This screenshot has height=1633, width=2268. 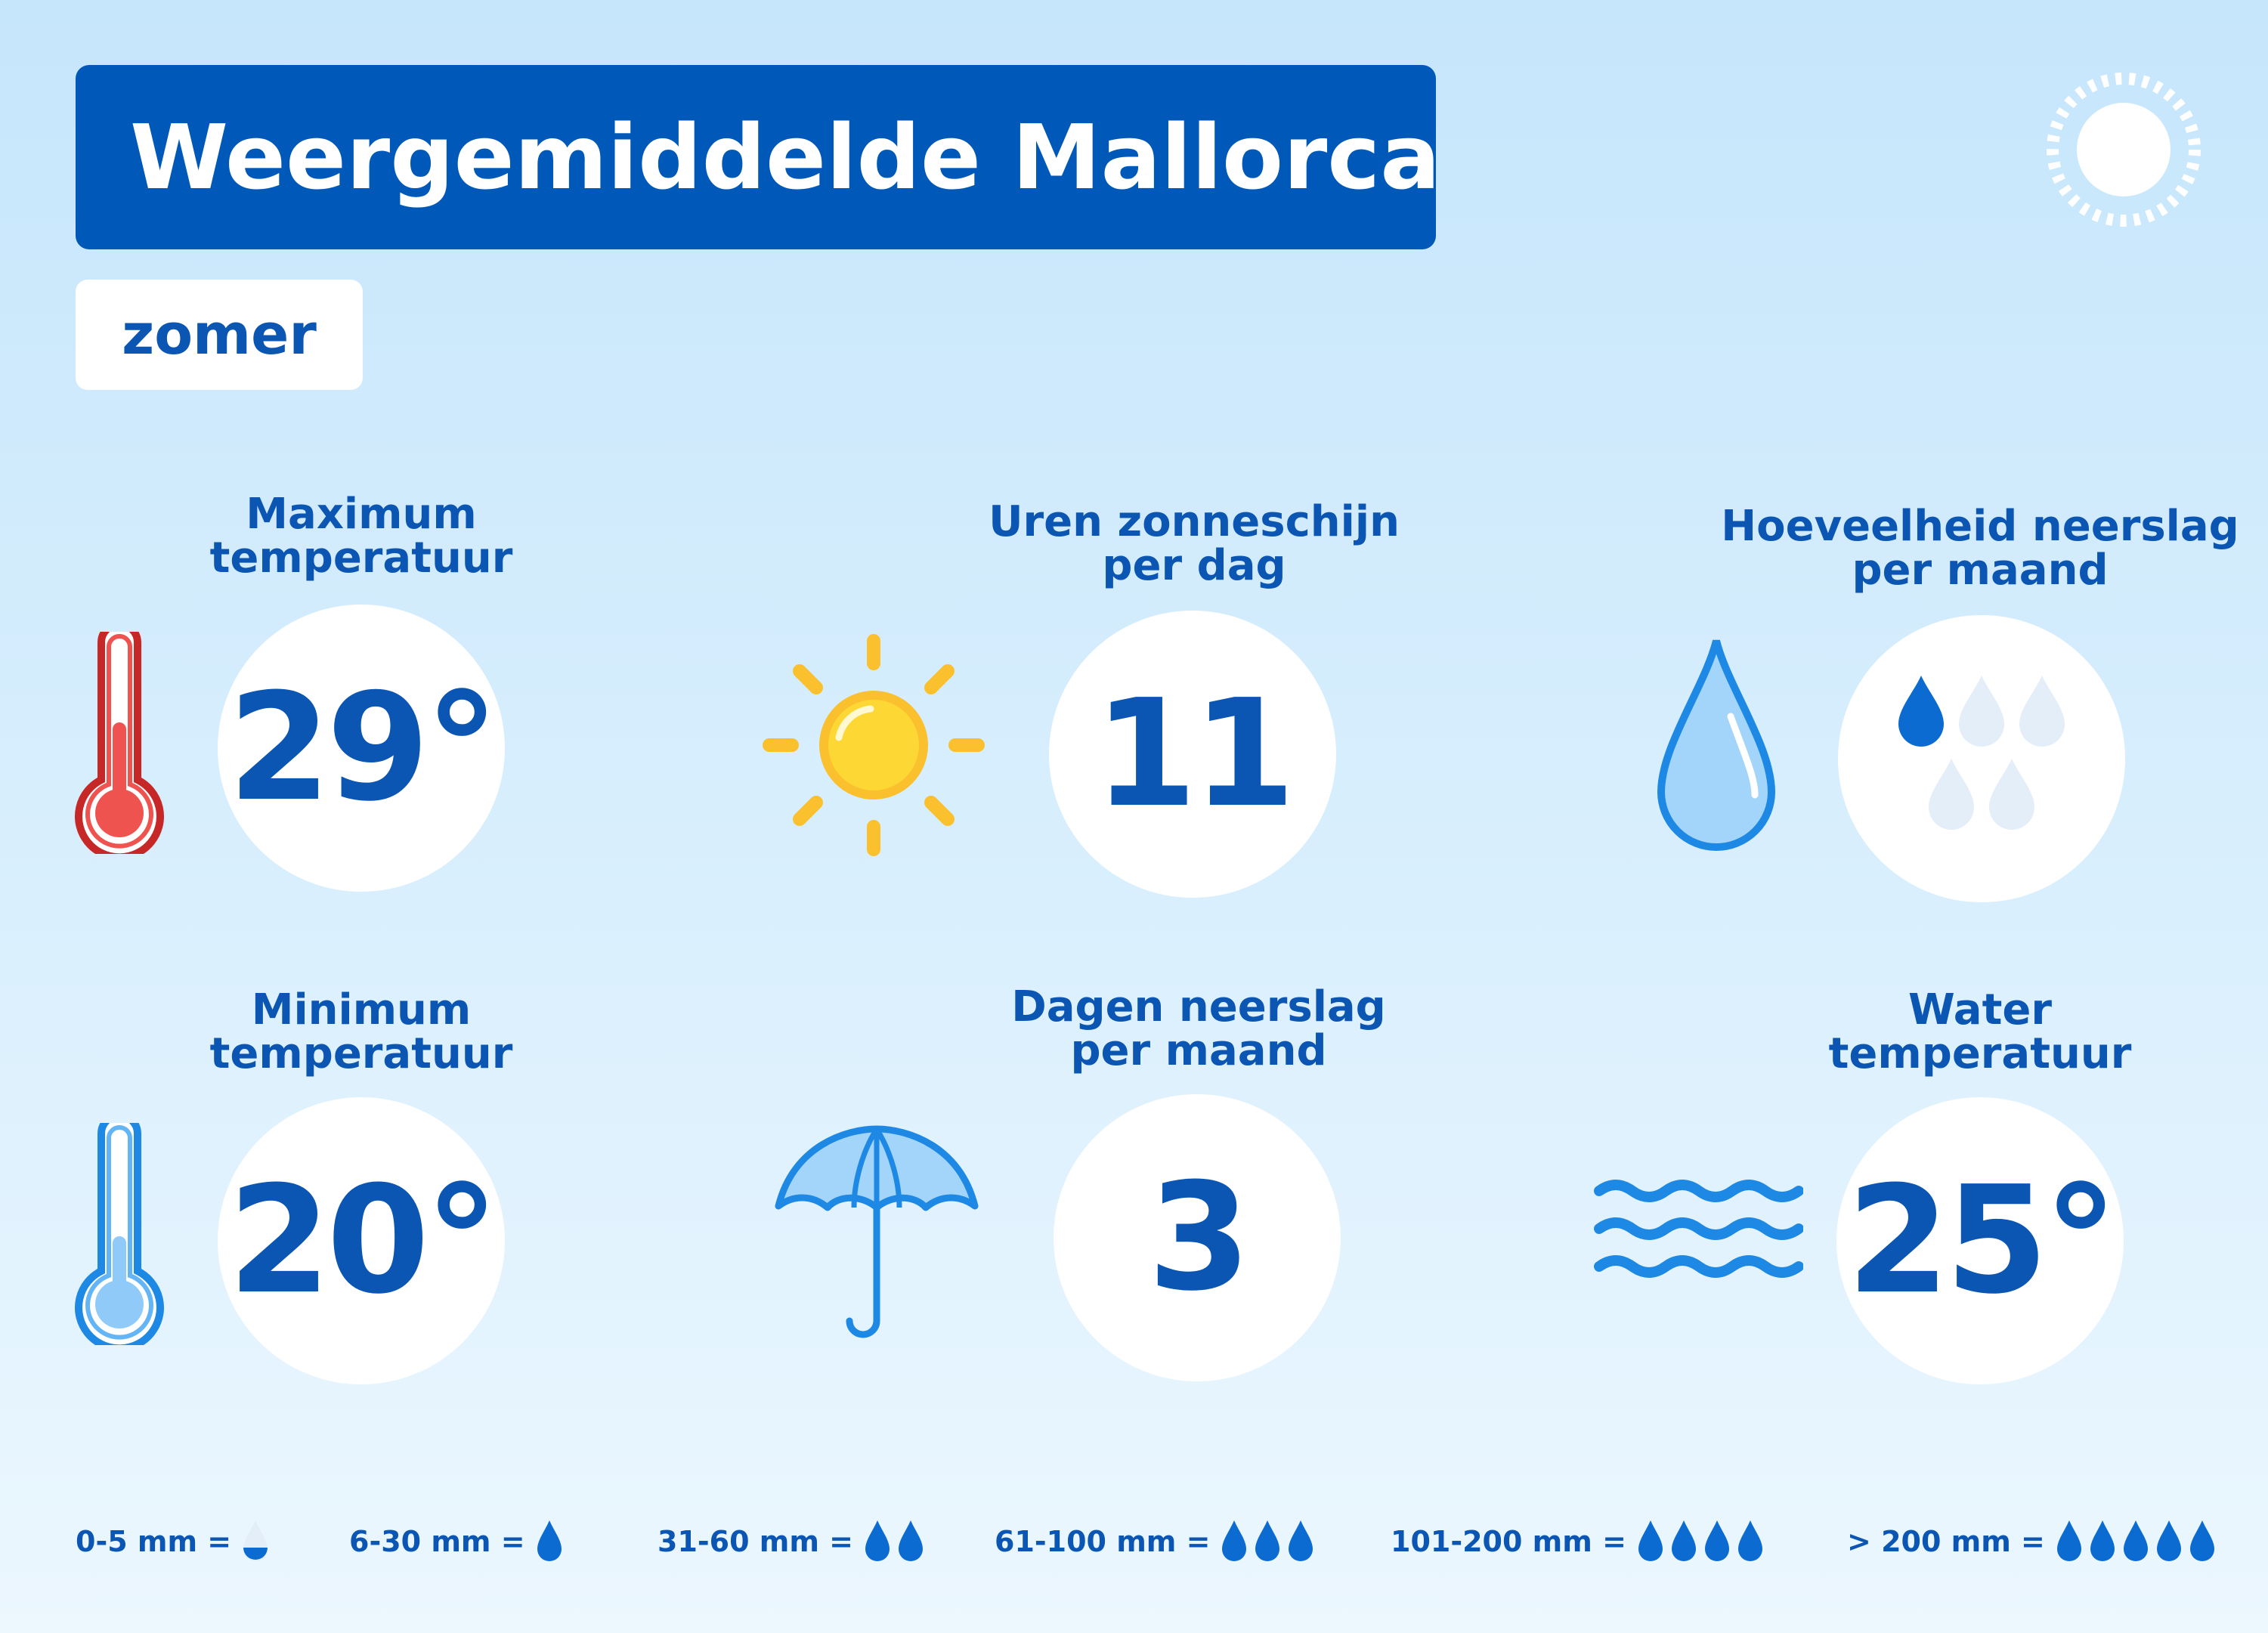 I want to click on thermometer-hot-icon, so click(x=119, y=743).